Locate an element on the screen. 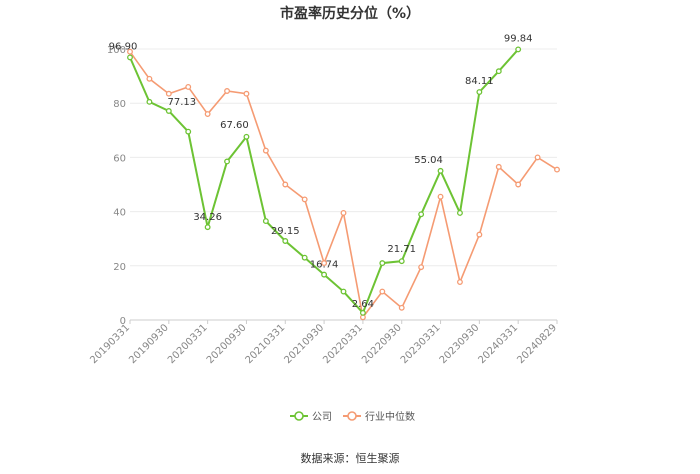  data-label: 21.71 is located at coordinates (401, 249).